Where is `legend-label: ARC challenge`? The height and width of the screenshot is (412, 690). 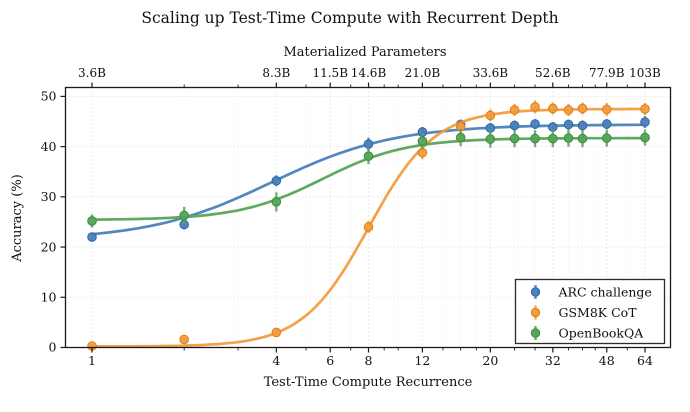 legend-label: ARC challenge is located at coordinates (605, 291).